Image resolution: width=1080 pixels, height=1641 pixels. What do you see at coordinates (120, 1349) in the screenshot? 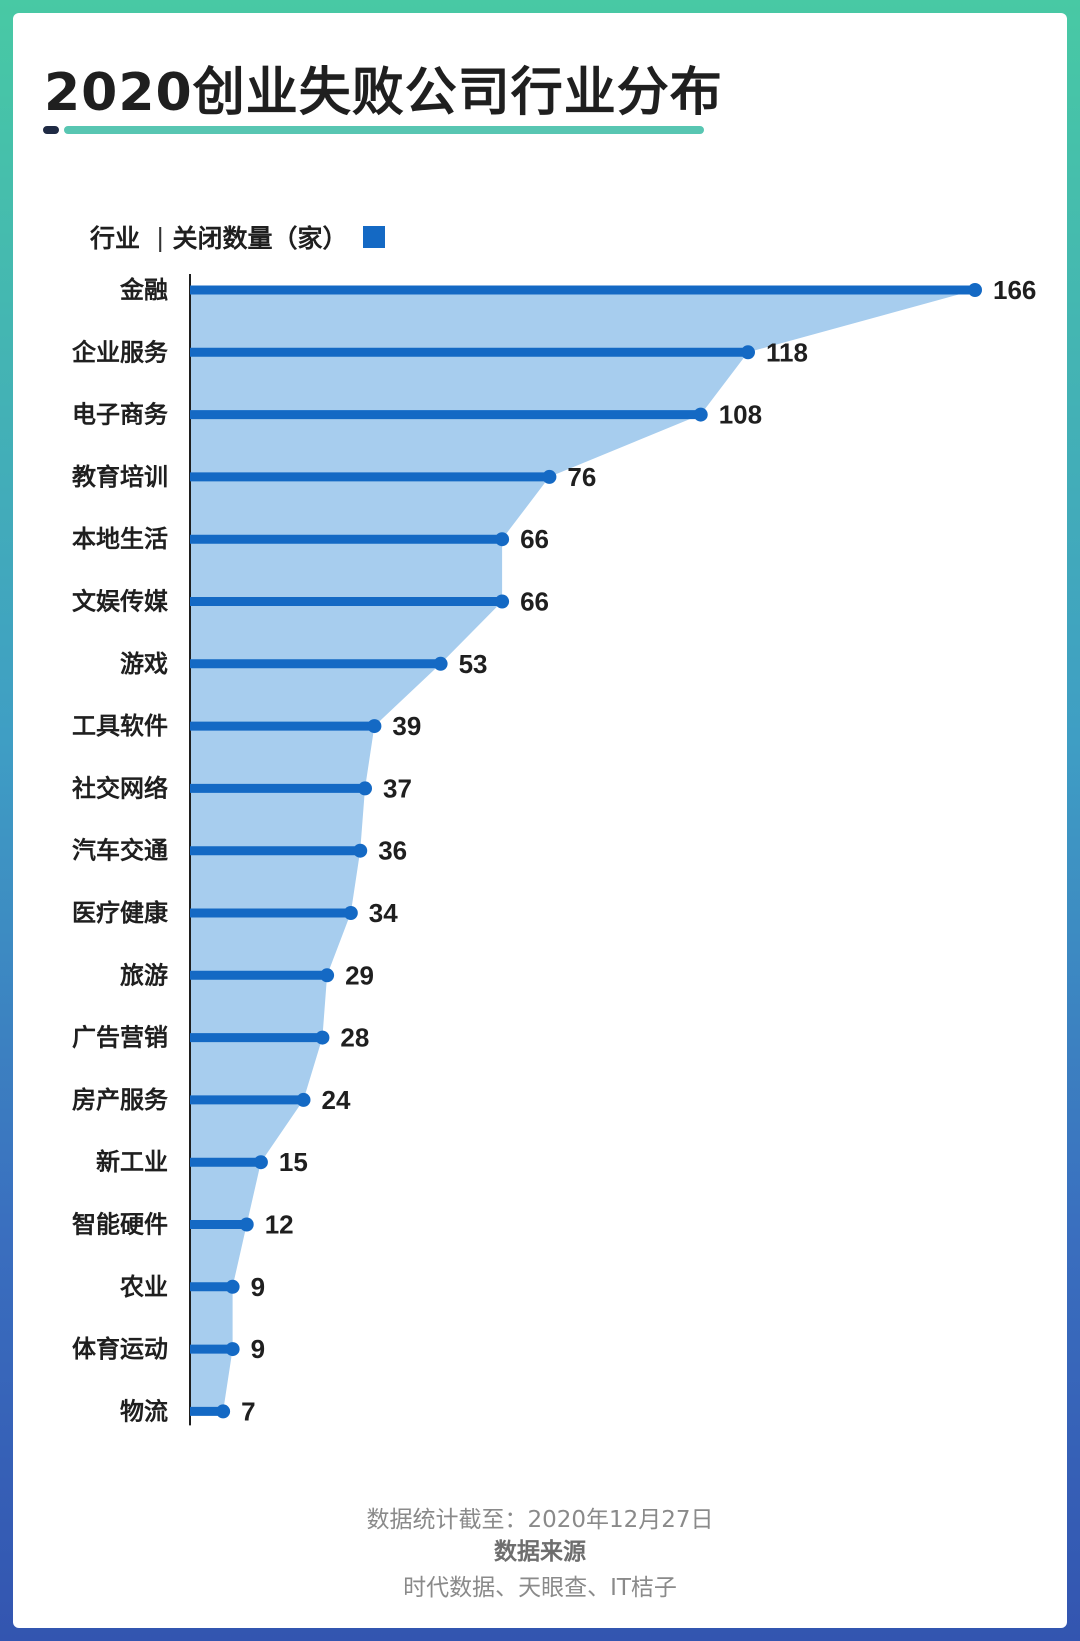
I see `category-label: 体育运动` at bounding box center [120, 1349].